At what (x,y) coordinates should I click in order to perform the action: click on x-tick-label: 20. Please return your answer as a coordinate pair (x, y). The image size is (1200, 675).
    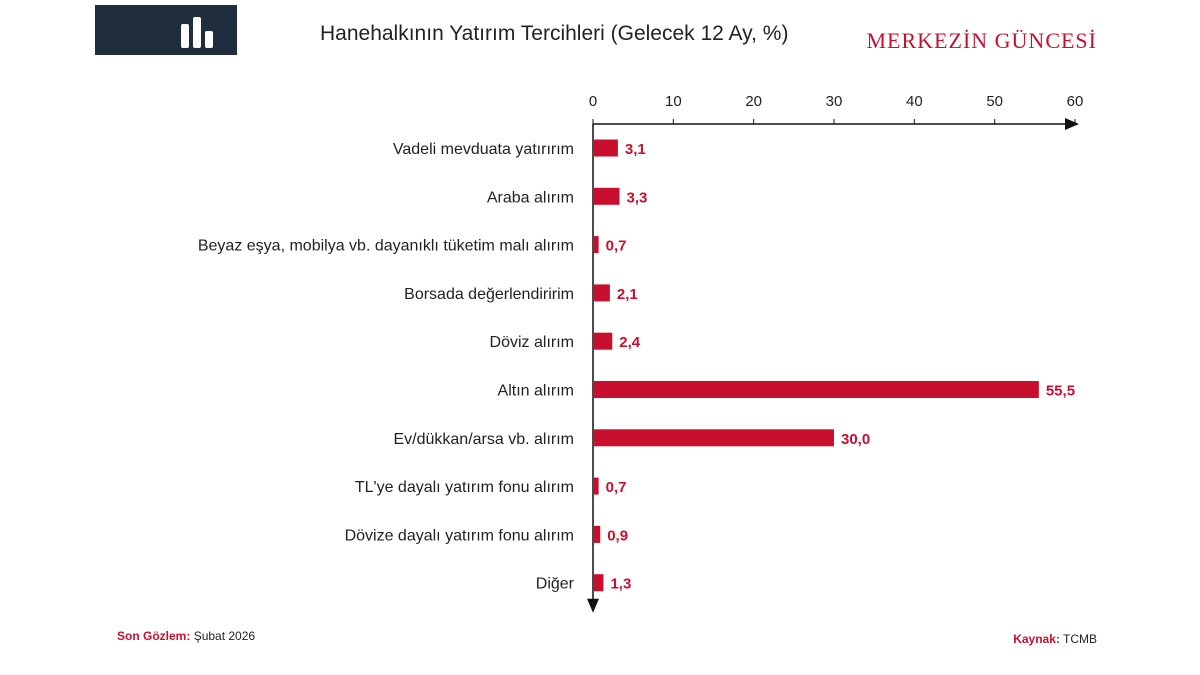
    Looking at the image, I should click on (753, 101).